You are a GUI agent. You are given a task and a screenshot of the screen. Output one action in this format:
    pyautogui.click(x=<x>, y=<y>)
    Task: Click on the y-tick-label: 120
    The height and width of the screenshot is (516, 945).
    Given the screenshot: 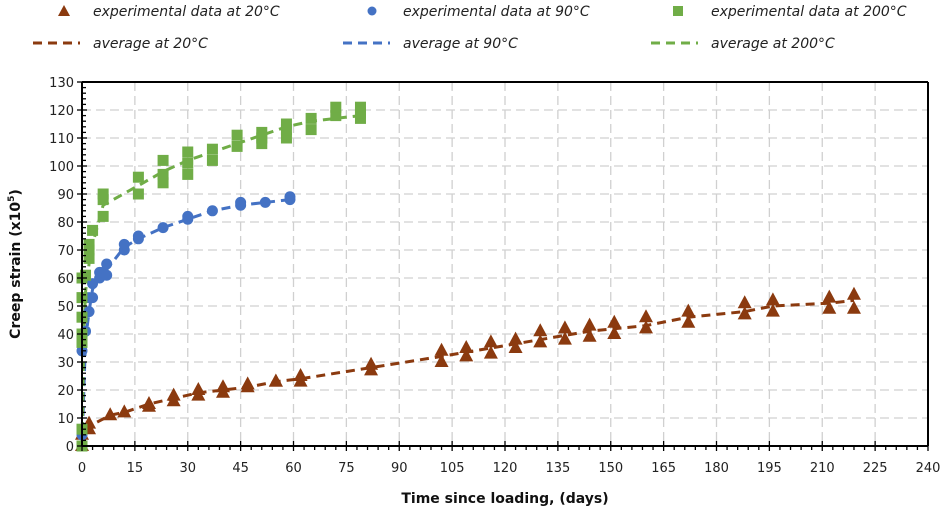 What is the action you would take?
    pyautogui.click(x=61, y=111)
    